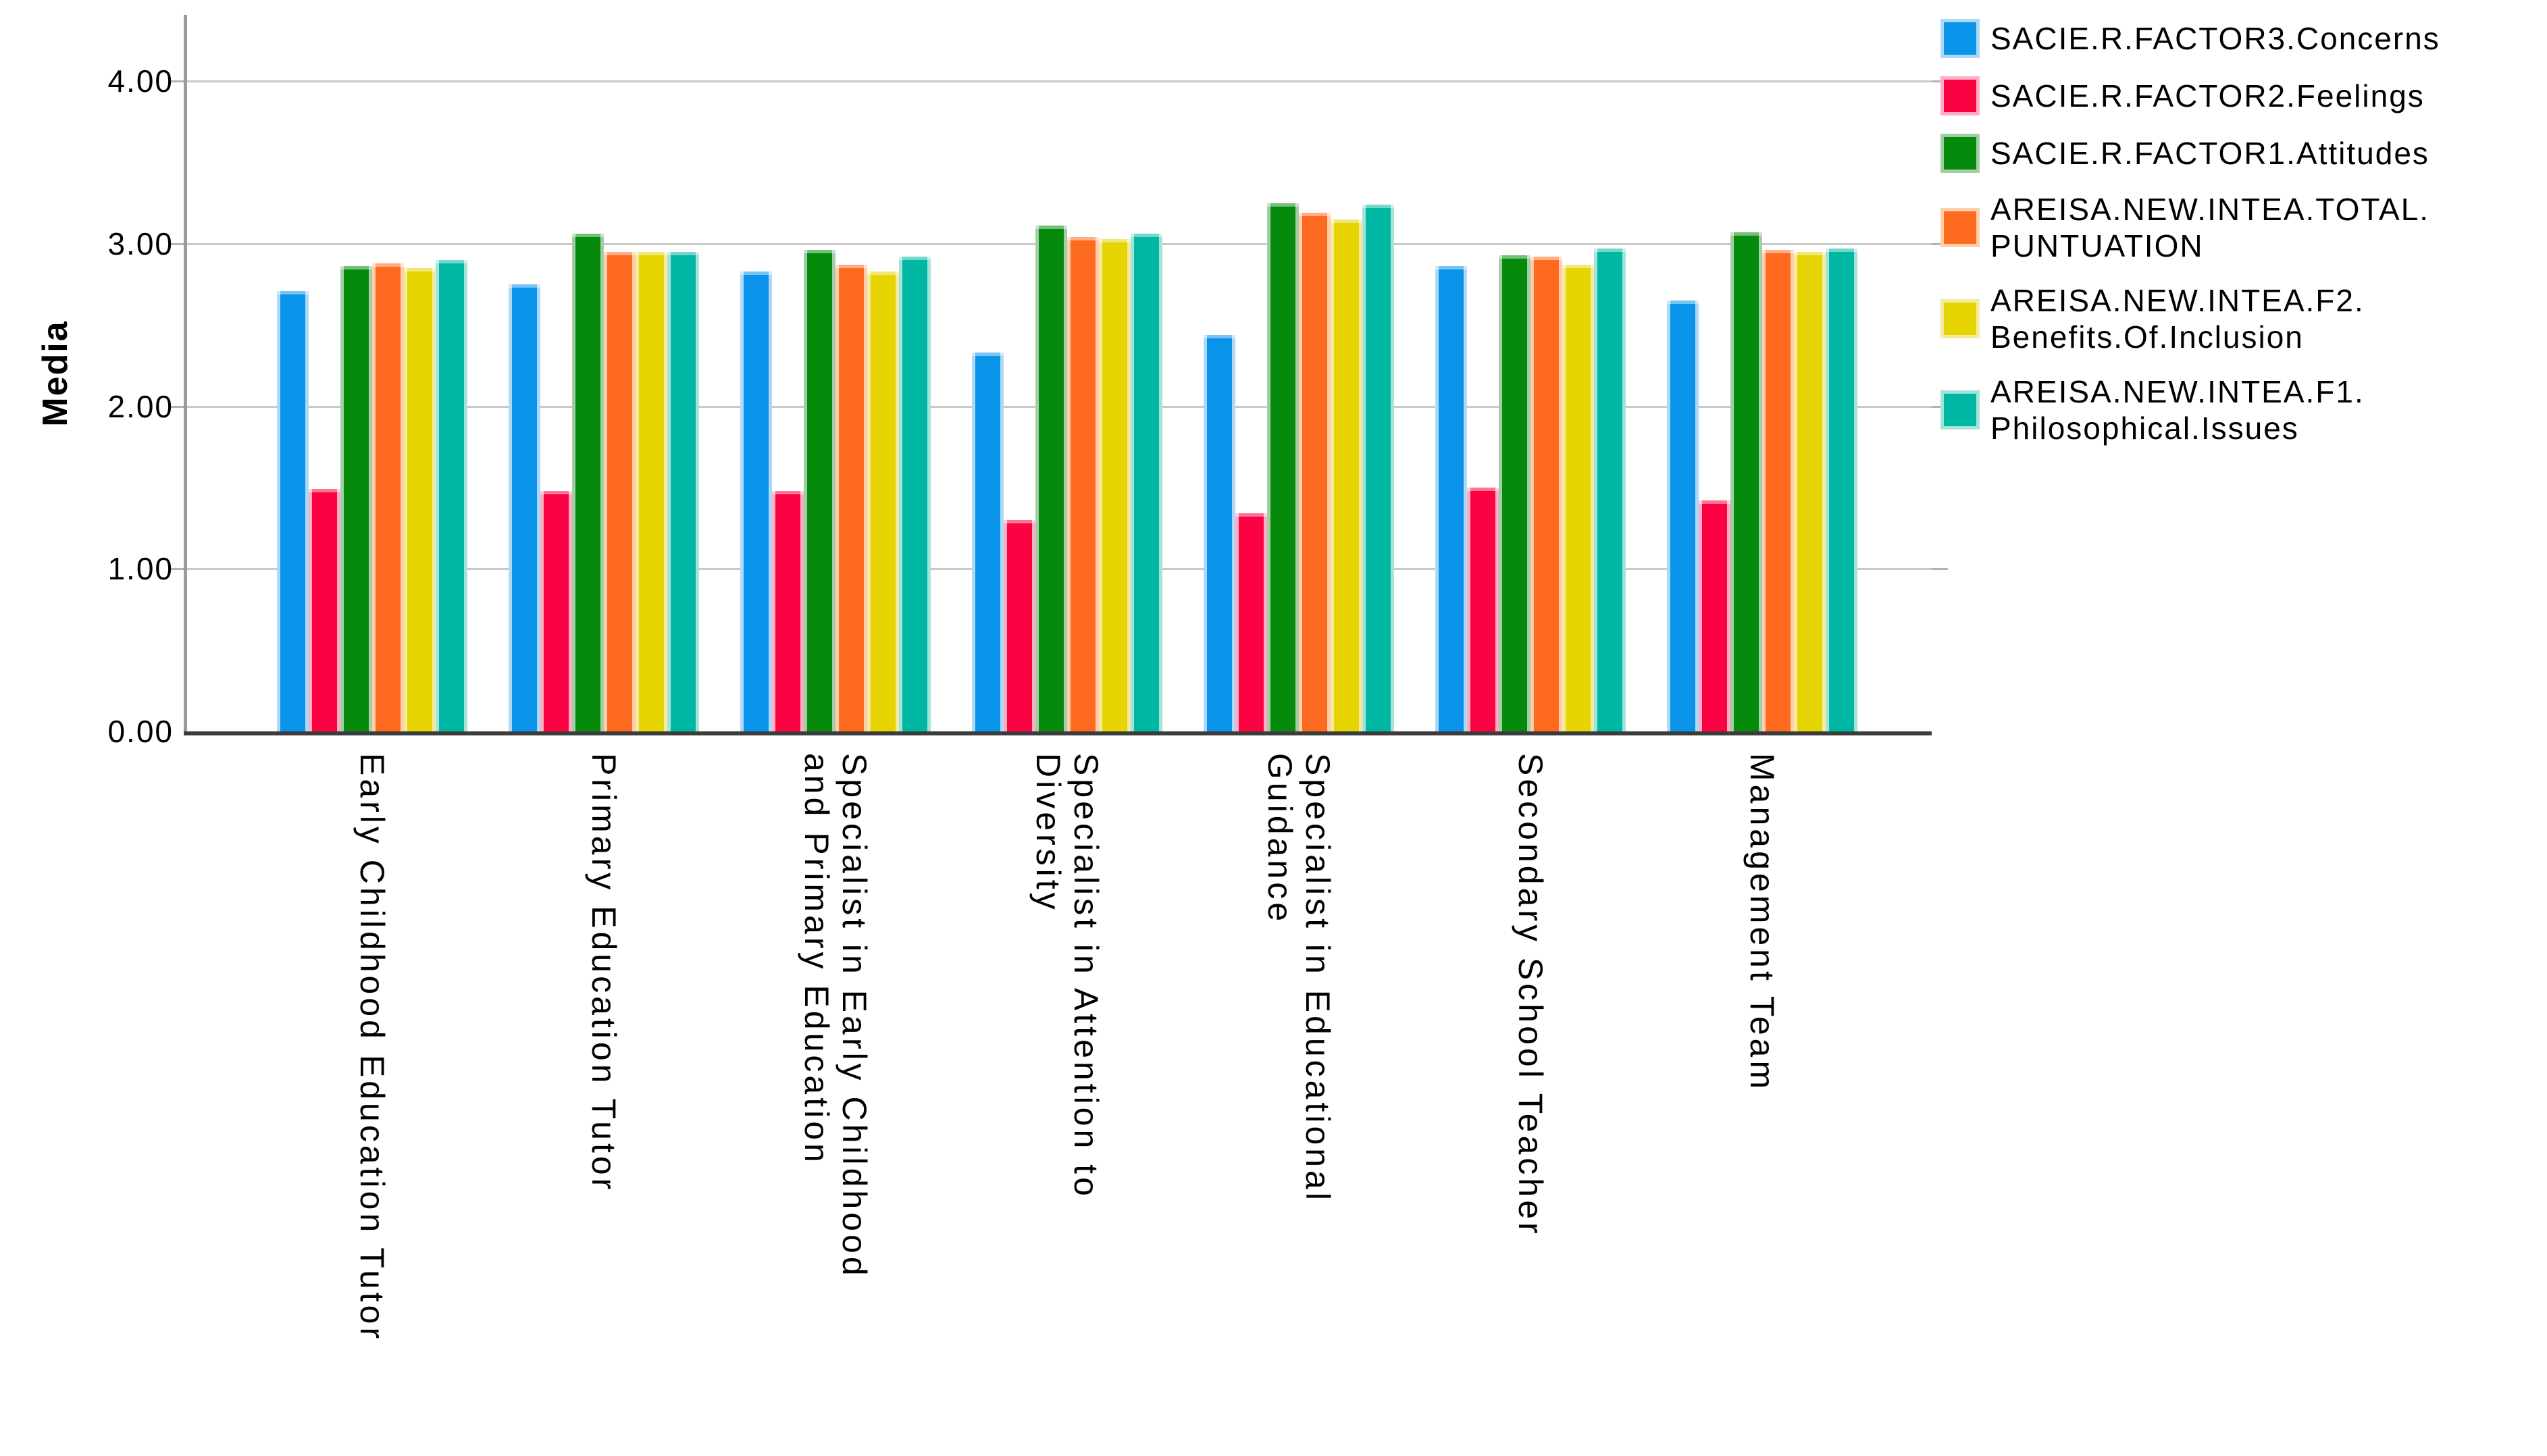 The width and height of the screenshot is (2547, 1456). What do you see at coordinates (1762, 923) in the screenshot?
I see `x-category-label: Management Team` at bounding box center [1762, 923].